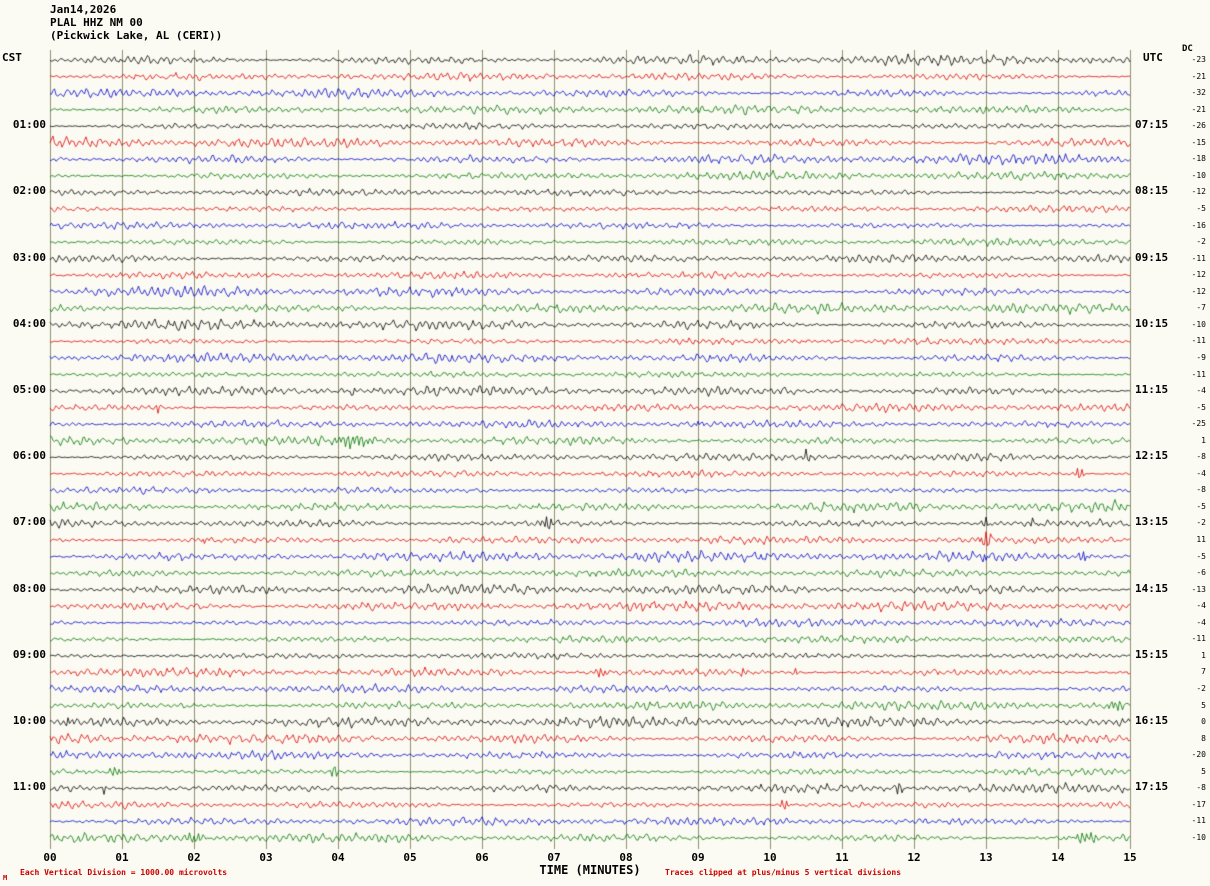 This screenshot has height=886, width=1210. Describe the element at coordinates (1201, 308) in the screenshot. I see `dc-offset-value: -7` at that location.